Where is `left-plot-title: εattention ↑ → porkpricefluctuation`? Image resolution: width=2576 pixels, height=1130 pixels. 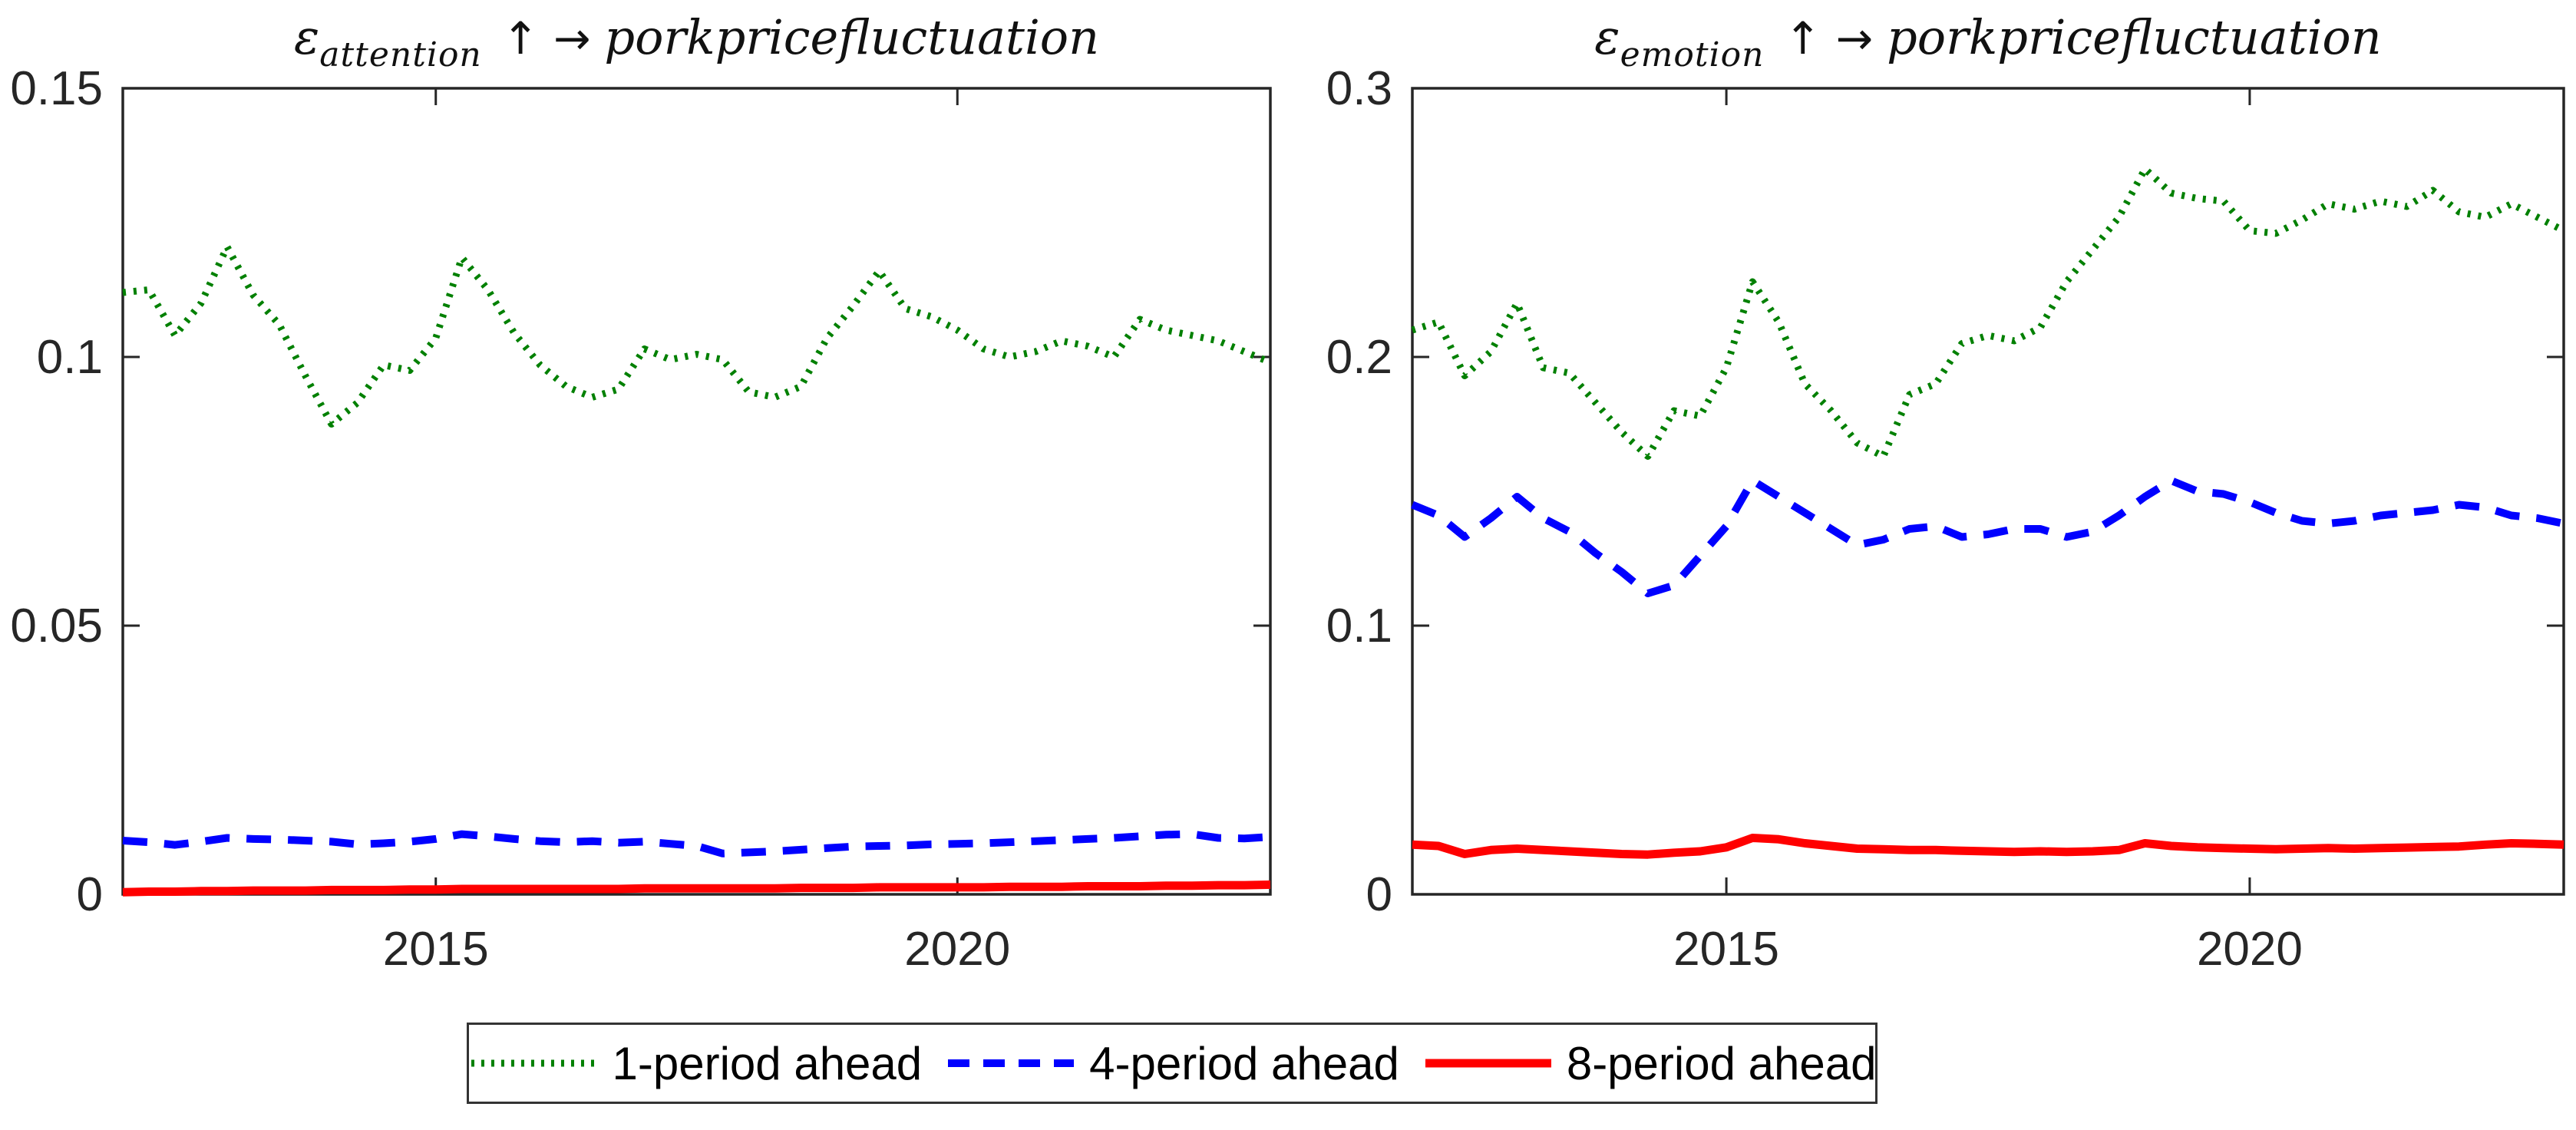
left-plot-title: εattention ↑ → porkpricefluctuation is located at coordinates (696, 41).